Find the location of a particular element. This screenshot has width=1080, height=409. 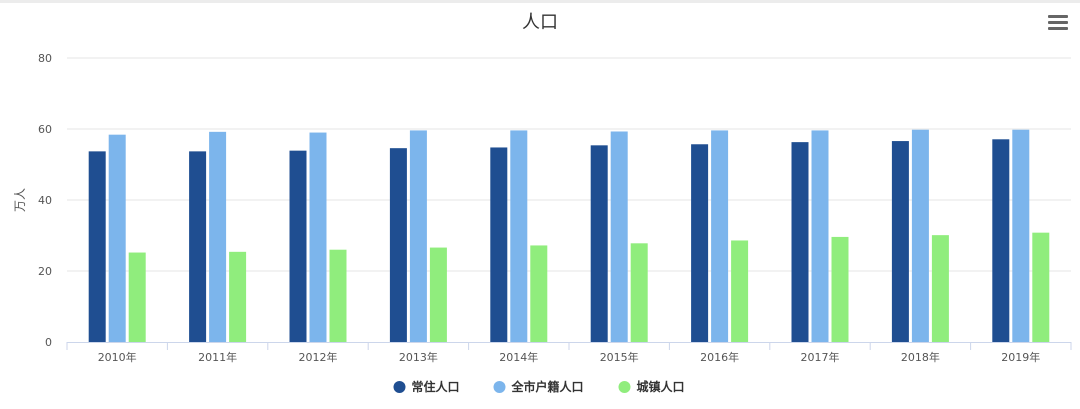

hamburger-menu-icon is located at coordinates (1058, 25).